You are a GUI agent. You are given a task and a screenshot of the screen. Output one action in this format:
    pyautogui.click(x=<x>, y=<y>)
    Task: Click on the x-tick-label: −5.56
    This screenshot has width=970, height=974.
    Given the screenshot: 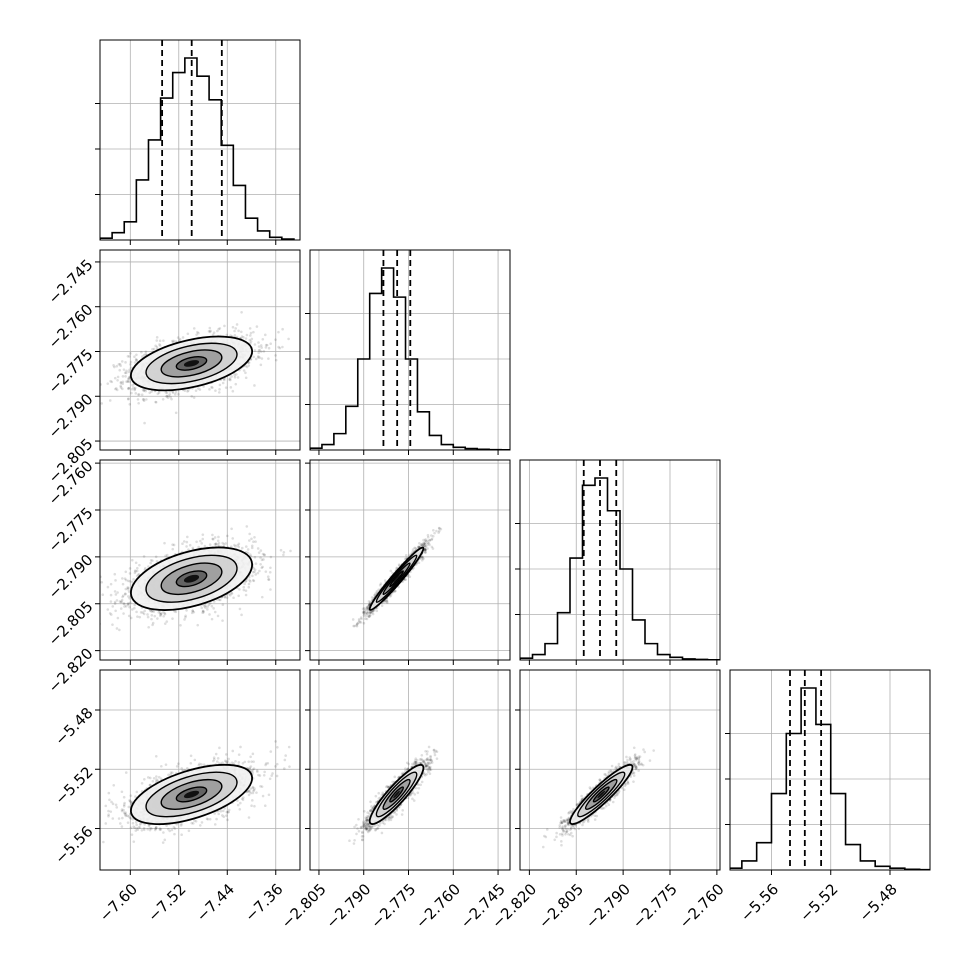 What is the action you would take?
    pyautogui.click(x=759, y=902)
    